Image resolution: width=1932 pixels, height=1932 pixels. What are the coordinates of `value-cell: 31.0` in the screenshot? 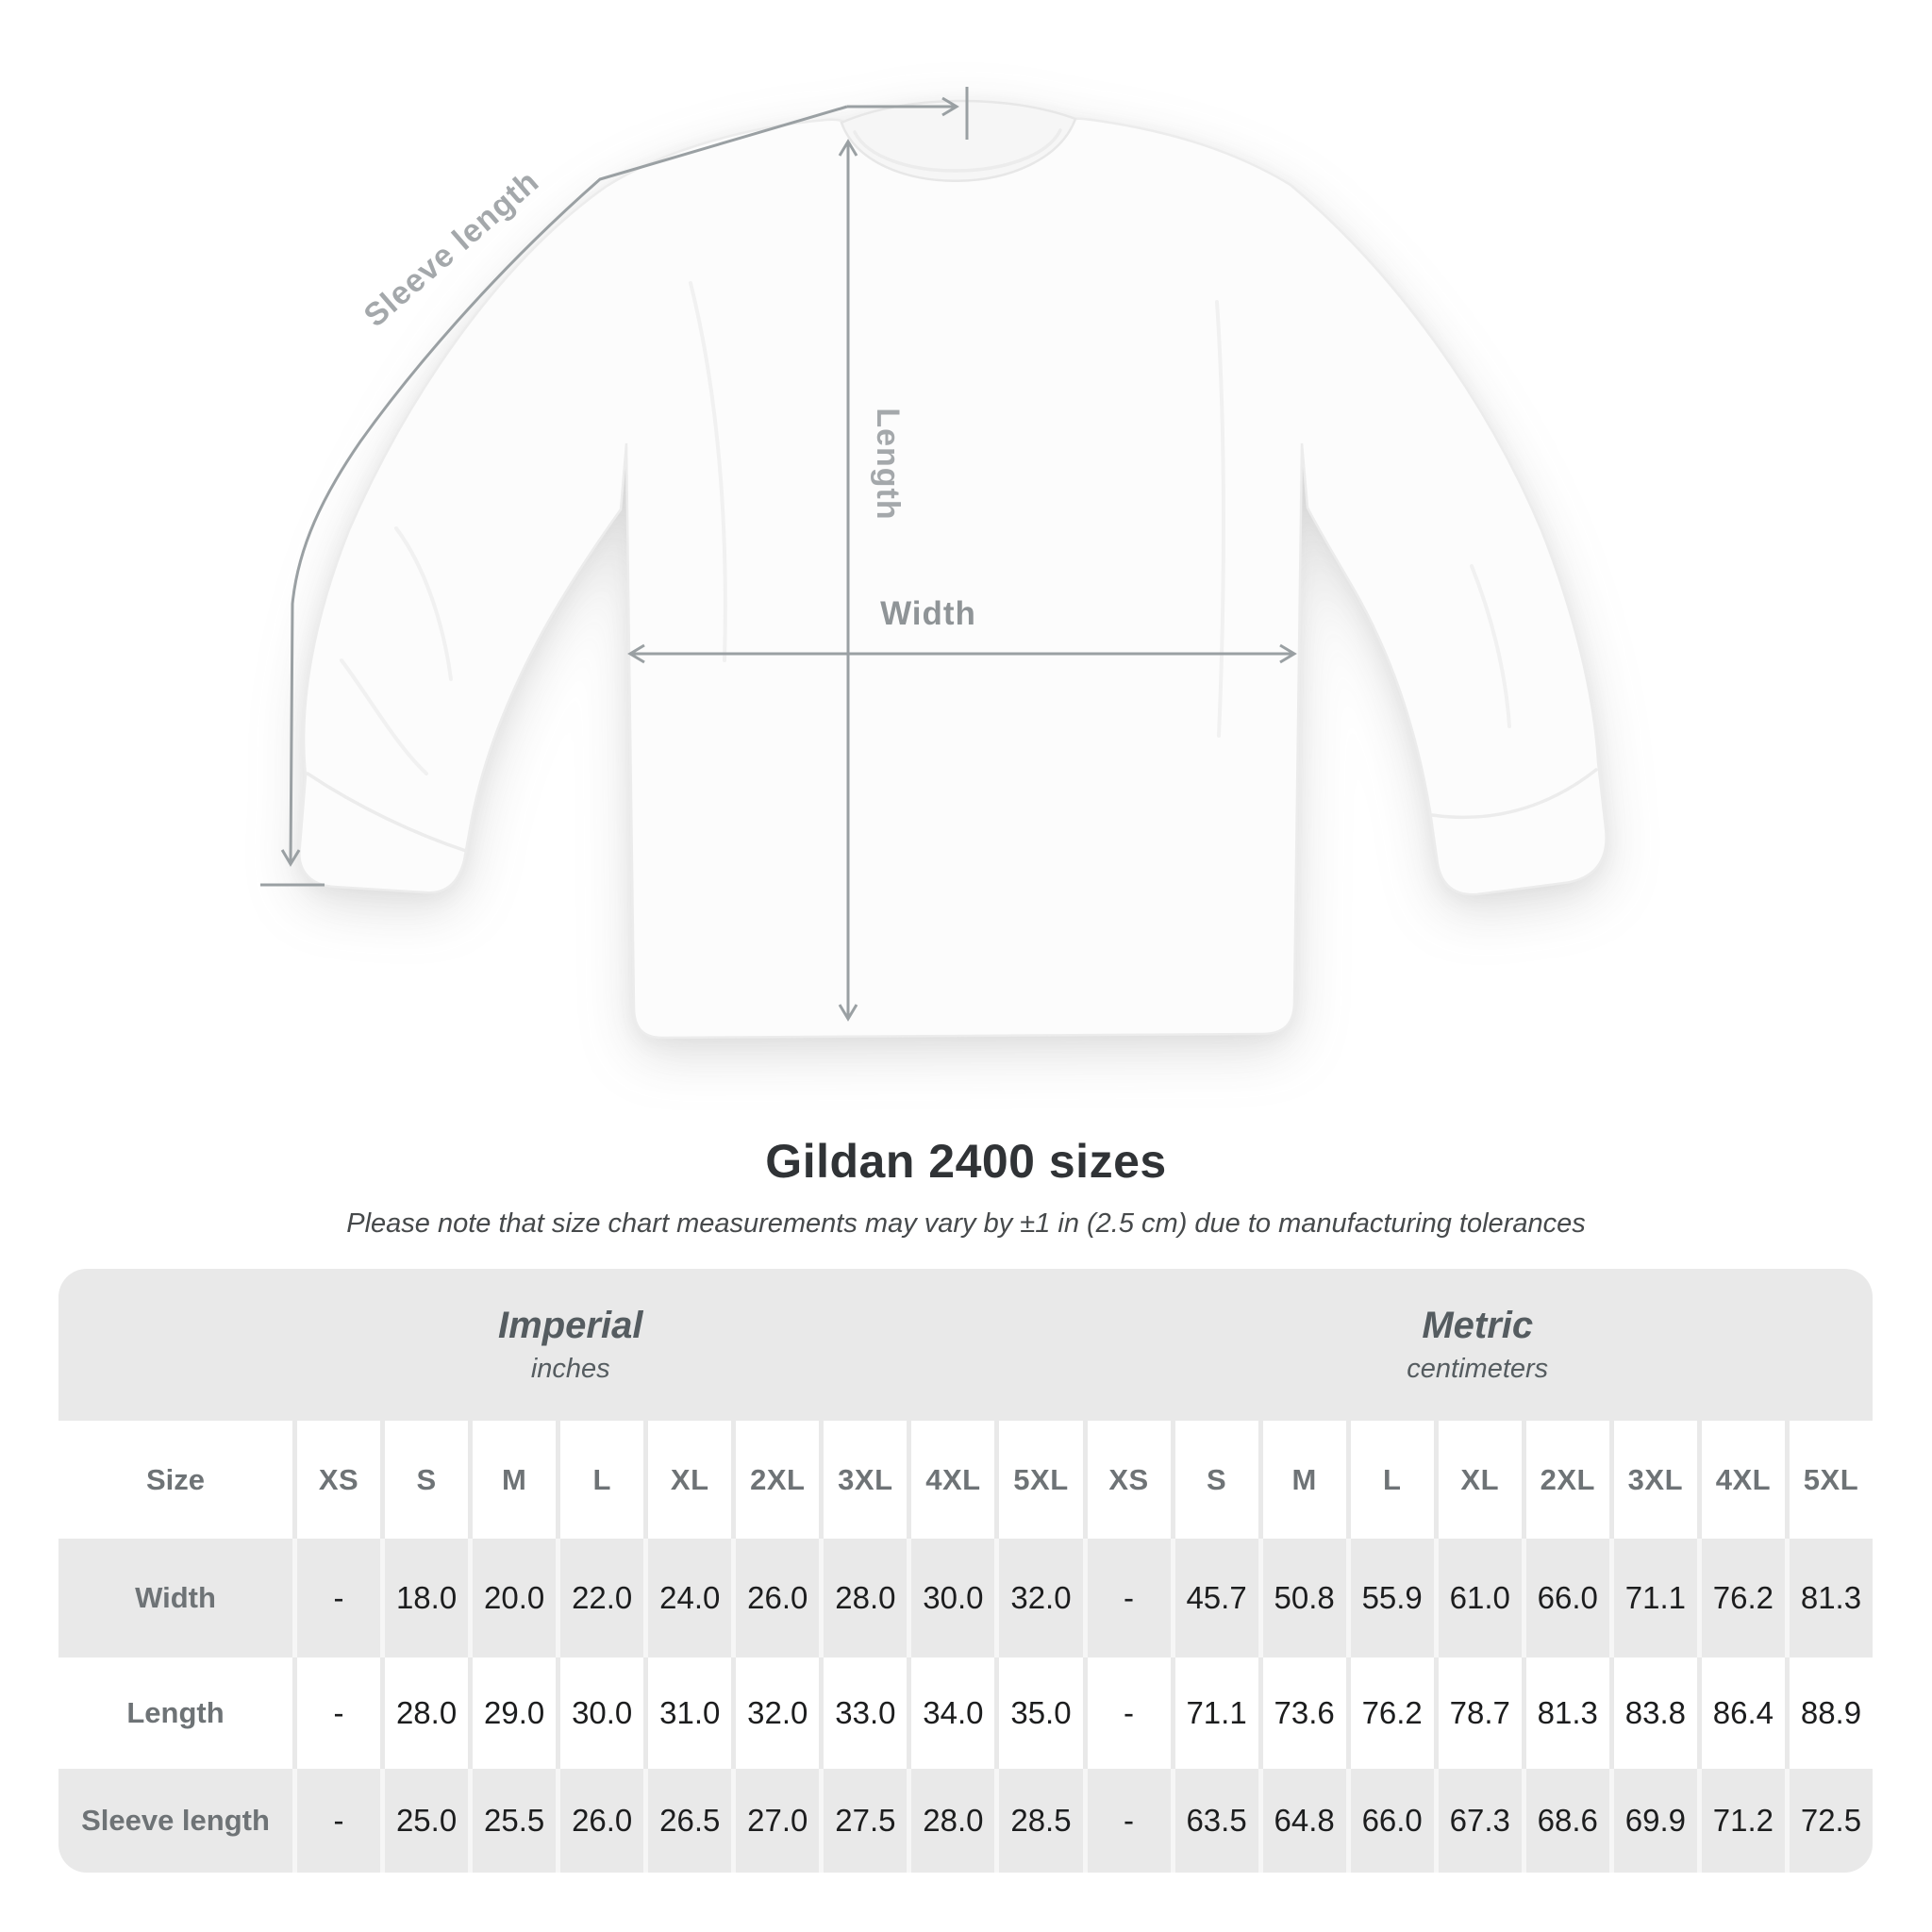 It's located at (687, 1713).